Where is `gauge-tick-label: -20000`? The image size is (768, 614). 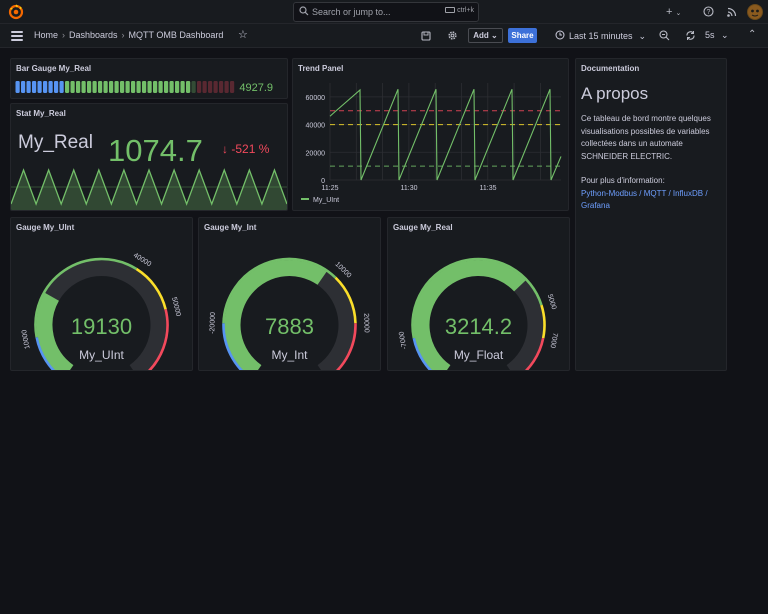
gauge-tick-label: -20000 is located at coordinates (213, 323).